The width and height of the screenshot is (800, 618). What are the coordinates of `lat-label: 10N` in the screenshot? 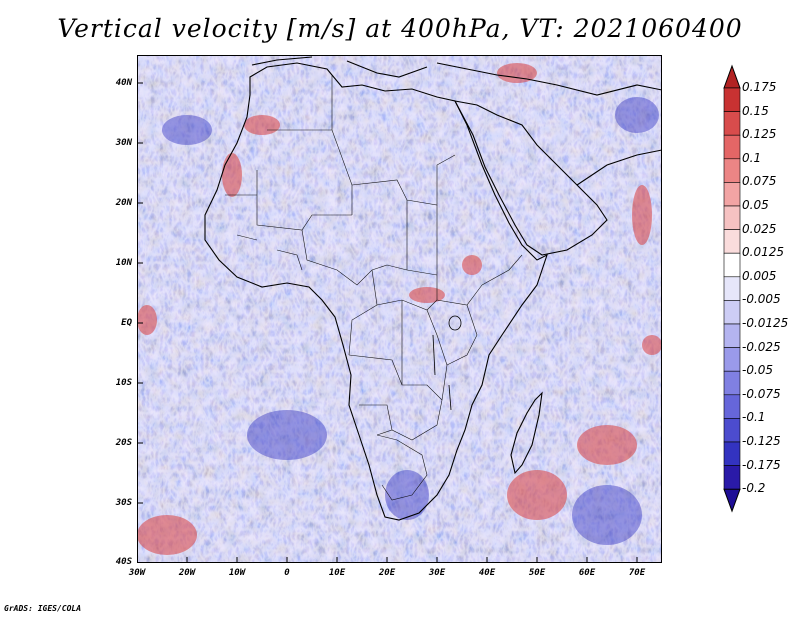 It's located at (123, 263).